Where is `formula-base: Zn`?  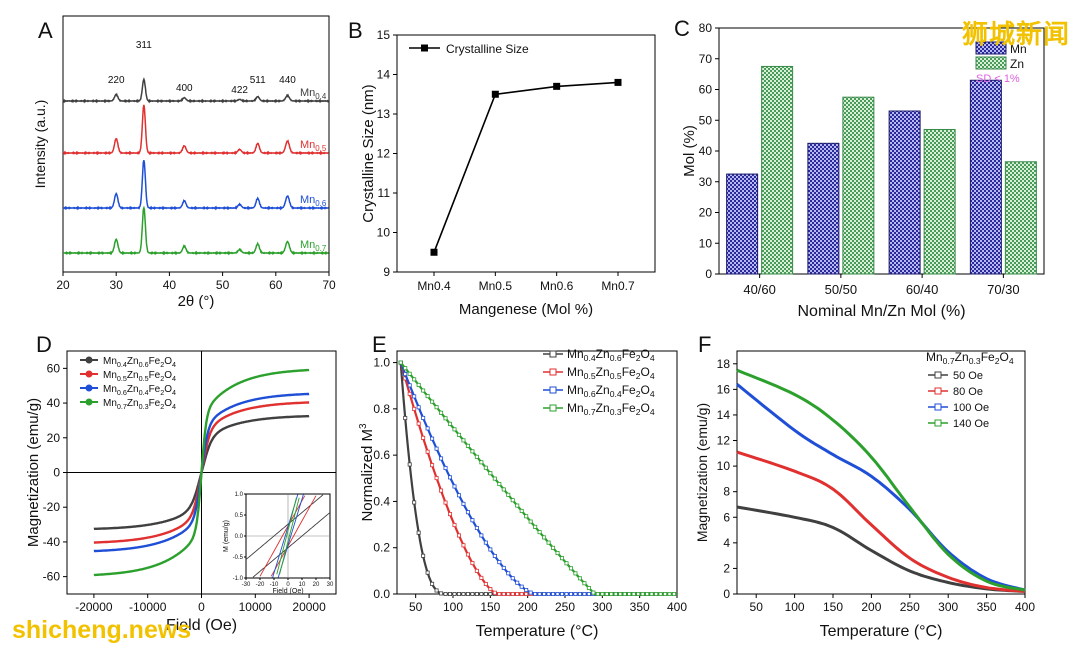 formula-base: Zn is located at coordinates (133, 403).